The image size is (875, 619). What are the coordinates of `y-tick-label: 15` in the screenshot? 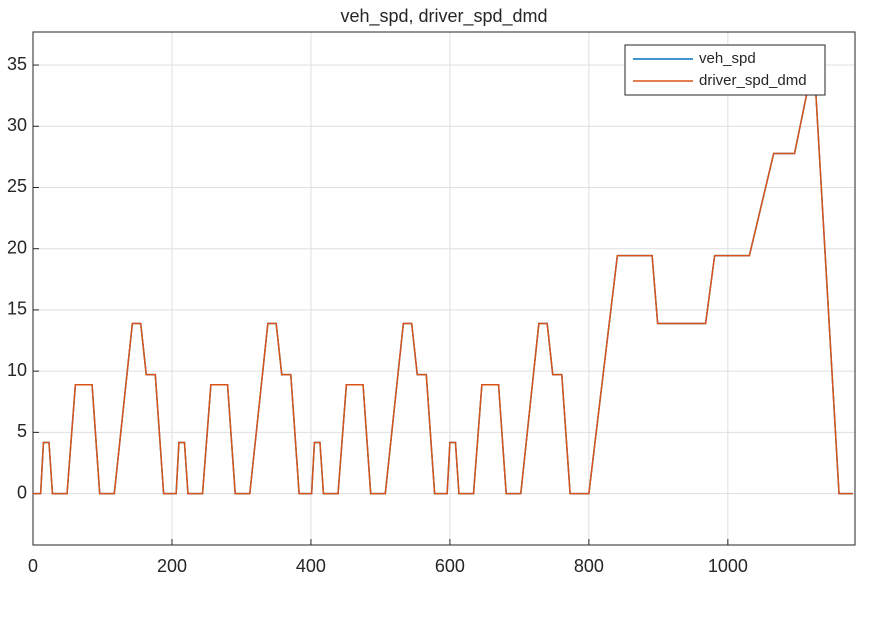 It's located at (17, 309).